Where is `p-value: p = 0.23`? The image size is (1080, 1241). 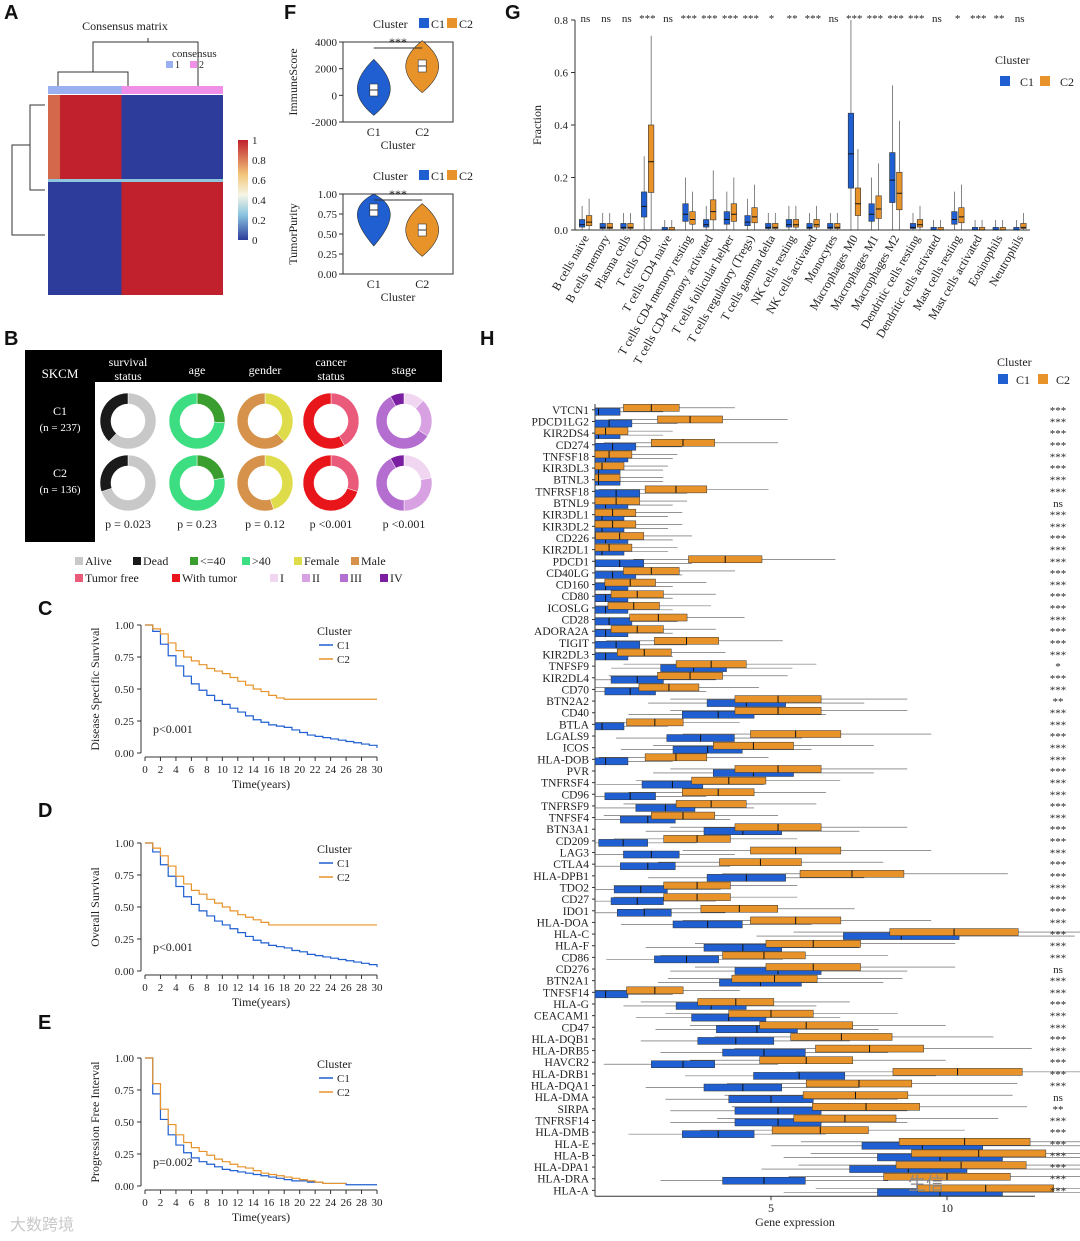 p-value: p = 0.23 is located at coordinates (197, 524).